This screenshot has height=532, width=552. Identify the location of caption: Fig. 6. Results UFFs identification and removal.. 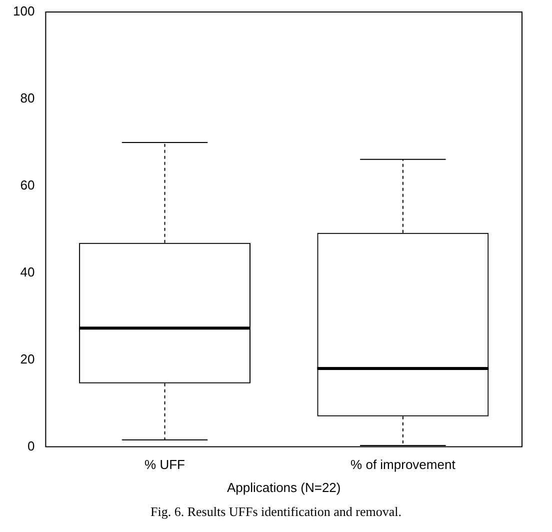
(276, 512).